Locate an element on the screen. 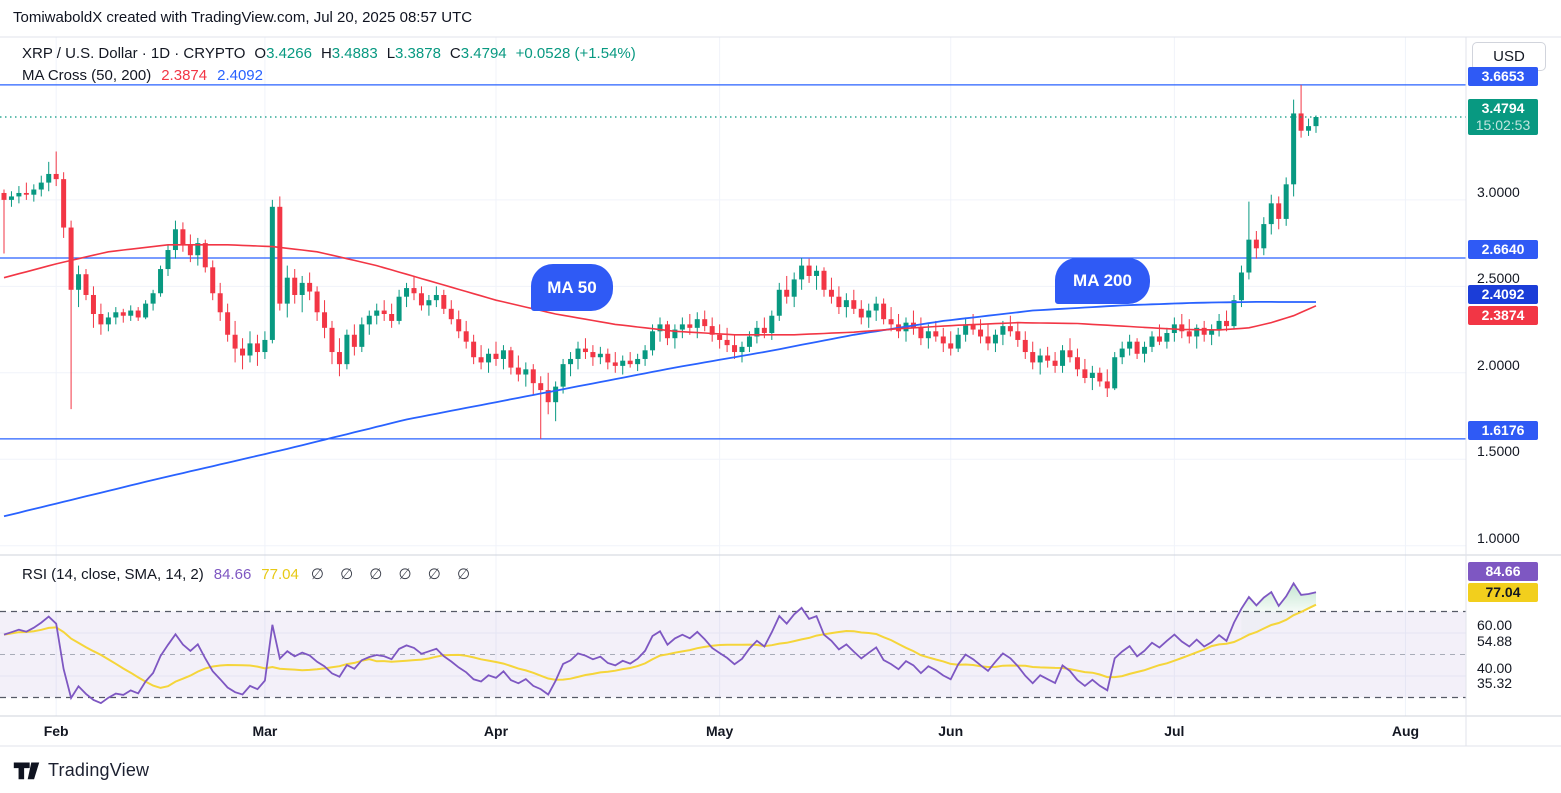 The image size is (1561, 793). time-axis: Feb Mar Apr May Jun Jul Aug is located at coordinates (733, 731).